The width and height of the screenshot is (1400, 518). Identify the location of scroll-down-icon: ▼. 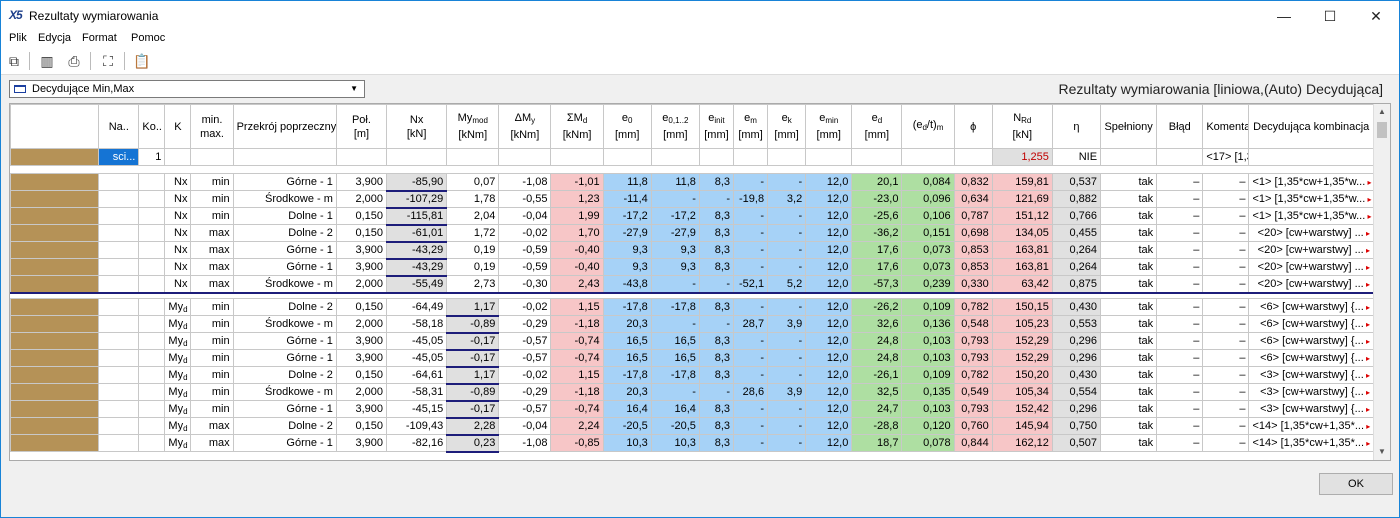
(1382, 451).